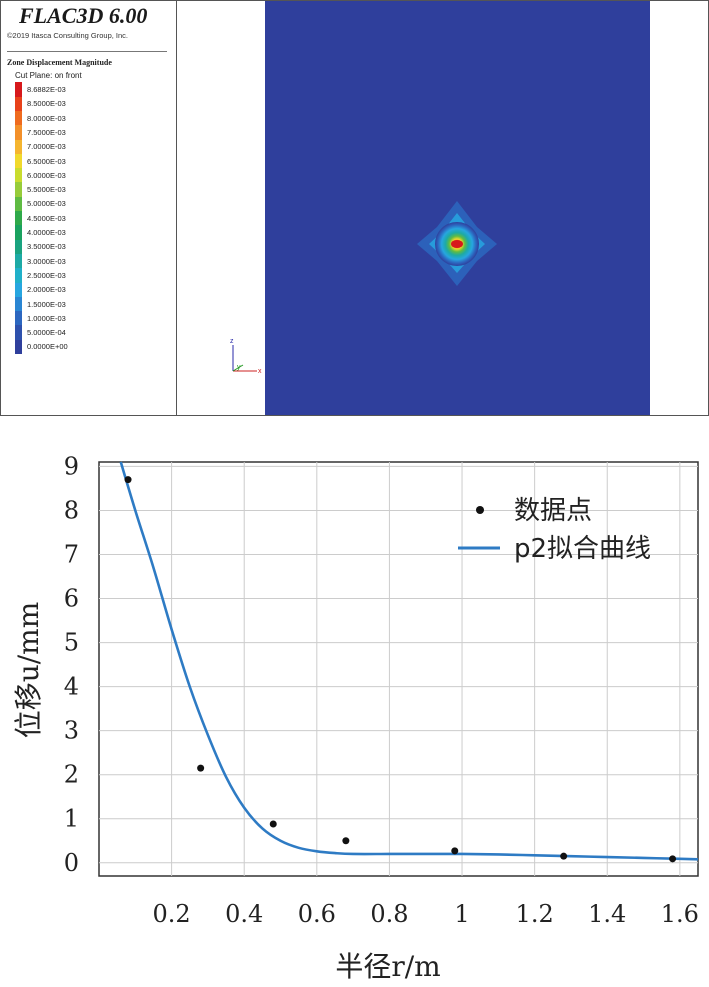 This screenshot has width=709, height=987. What do you see at coordinates (87, 51) in the screenshot?
I see `legend-divider` at bounding box center [87, 51].